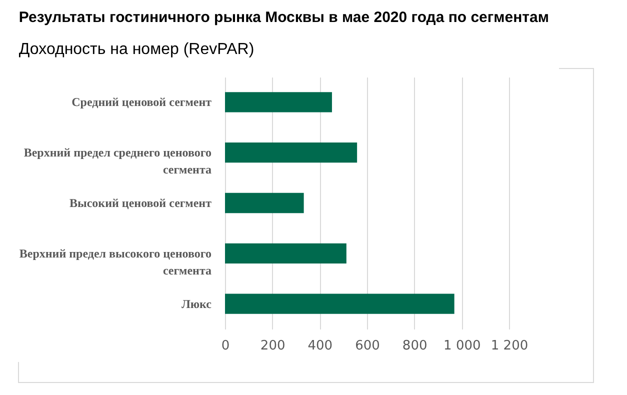 This screenshot has width=627, height=395. Describe the element at coordinates (320, 346) in the screenshot. I see `x-tick-label: 400` at that location.